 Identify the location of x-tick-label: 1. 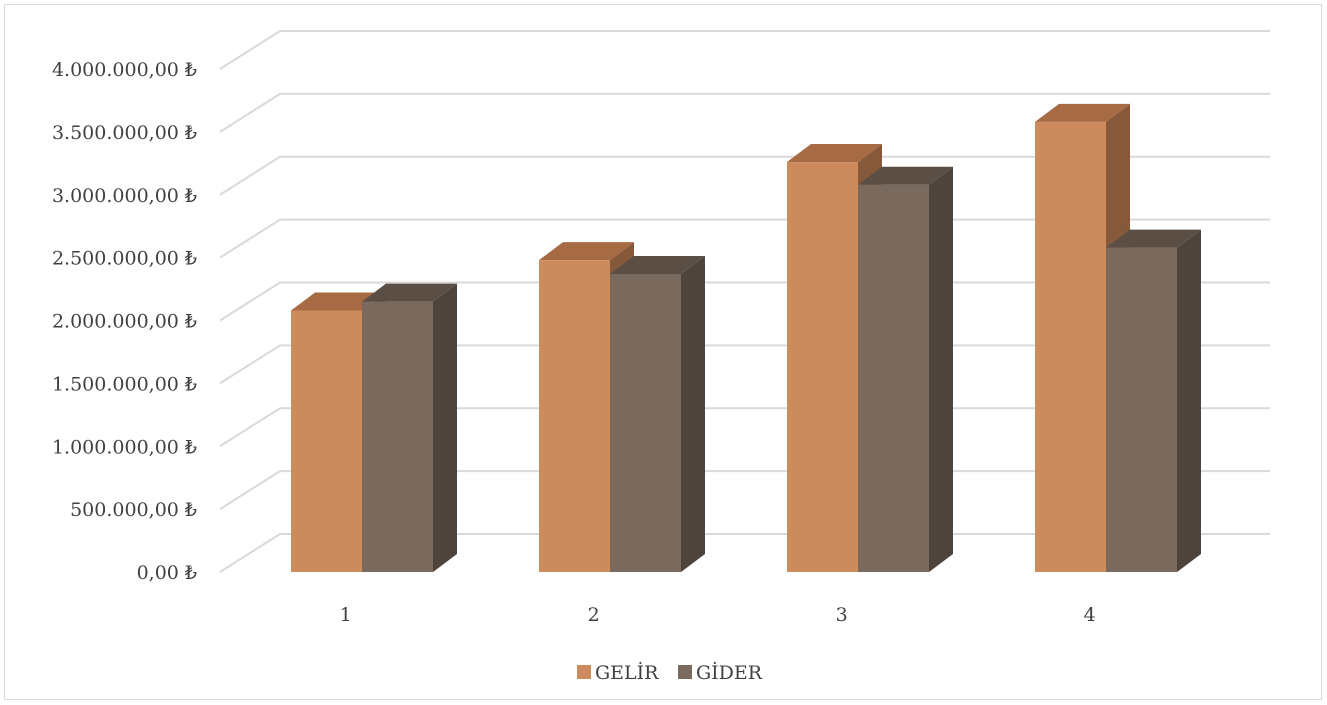
(346, 615).